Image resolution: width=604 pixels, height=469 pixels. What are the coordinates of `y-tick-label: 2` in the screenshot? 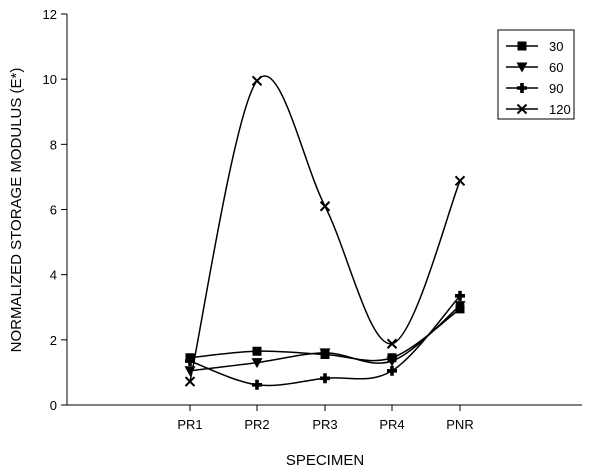 It's located at (53, 340).